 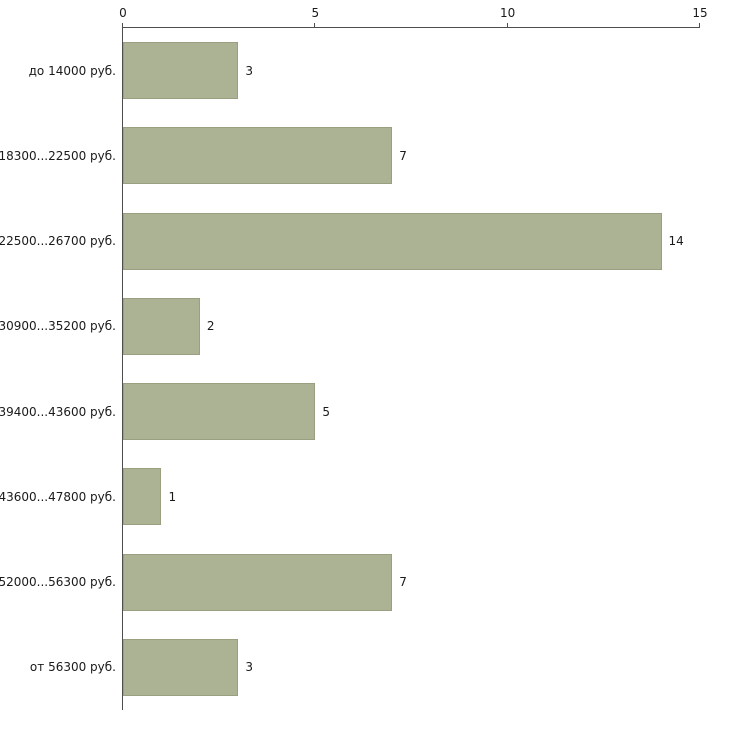 What do you see at coordinates (350, 496) in the screenshot?
I see `bar-row: 43600...47800 руб. 1` at bounding box center [350, 496].